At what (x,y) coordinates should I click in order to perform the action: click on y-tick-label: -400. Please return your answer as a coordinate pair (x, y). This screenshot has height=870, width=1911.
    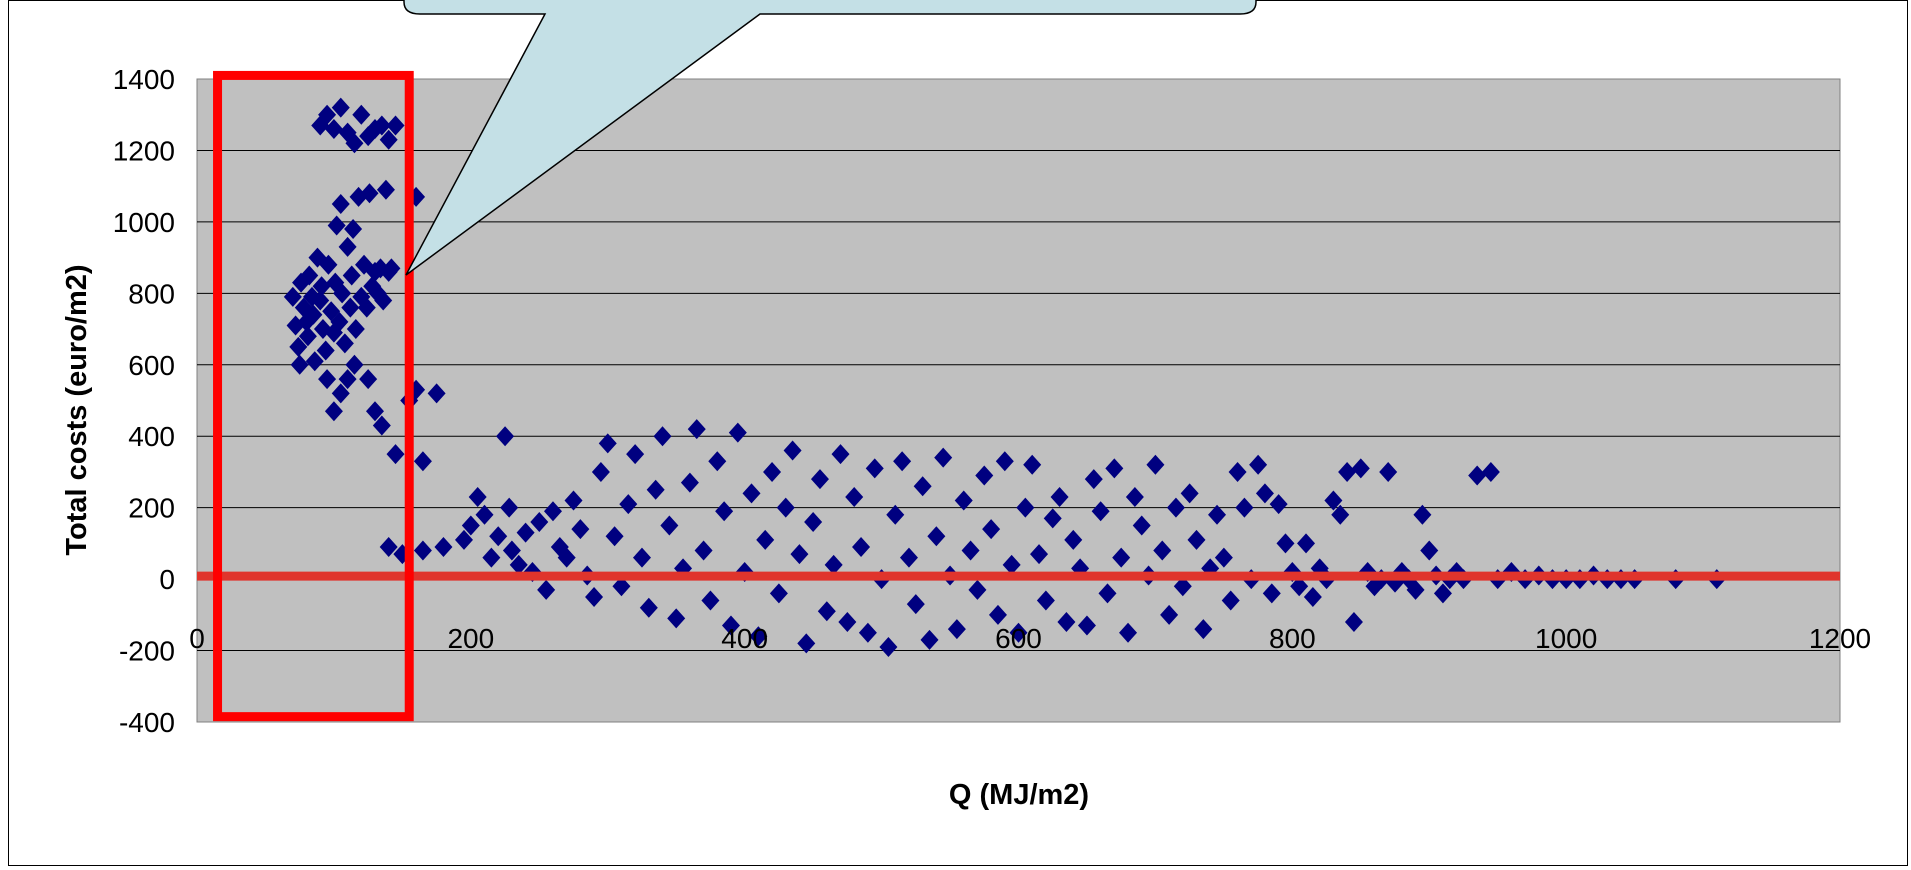
    Looking at the image, I should click on (147, 722).